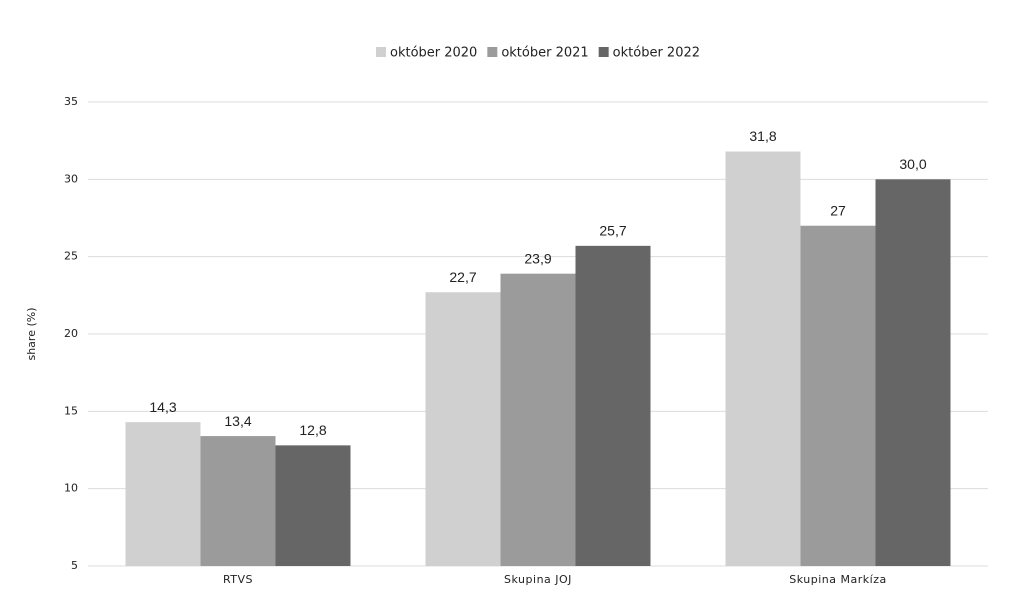 This screenshot has width=1024, height=613. Describe the element at coordinates (74, 565) in the screenshot. I see `y-tick-label: 5` at that location.